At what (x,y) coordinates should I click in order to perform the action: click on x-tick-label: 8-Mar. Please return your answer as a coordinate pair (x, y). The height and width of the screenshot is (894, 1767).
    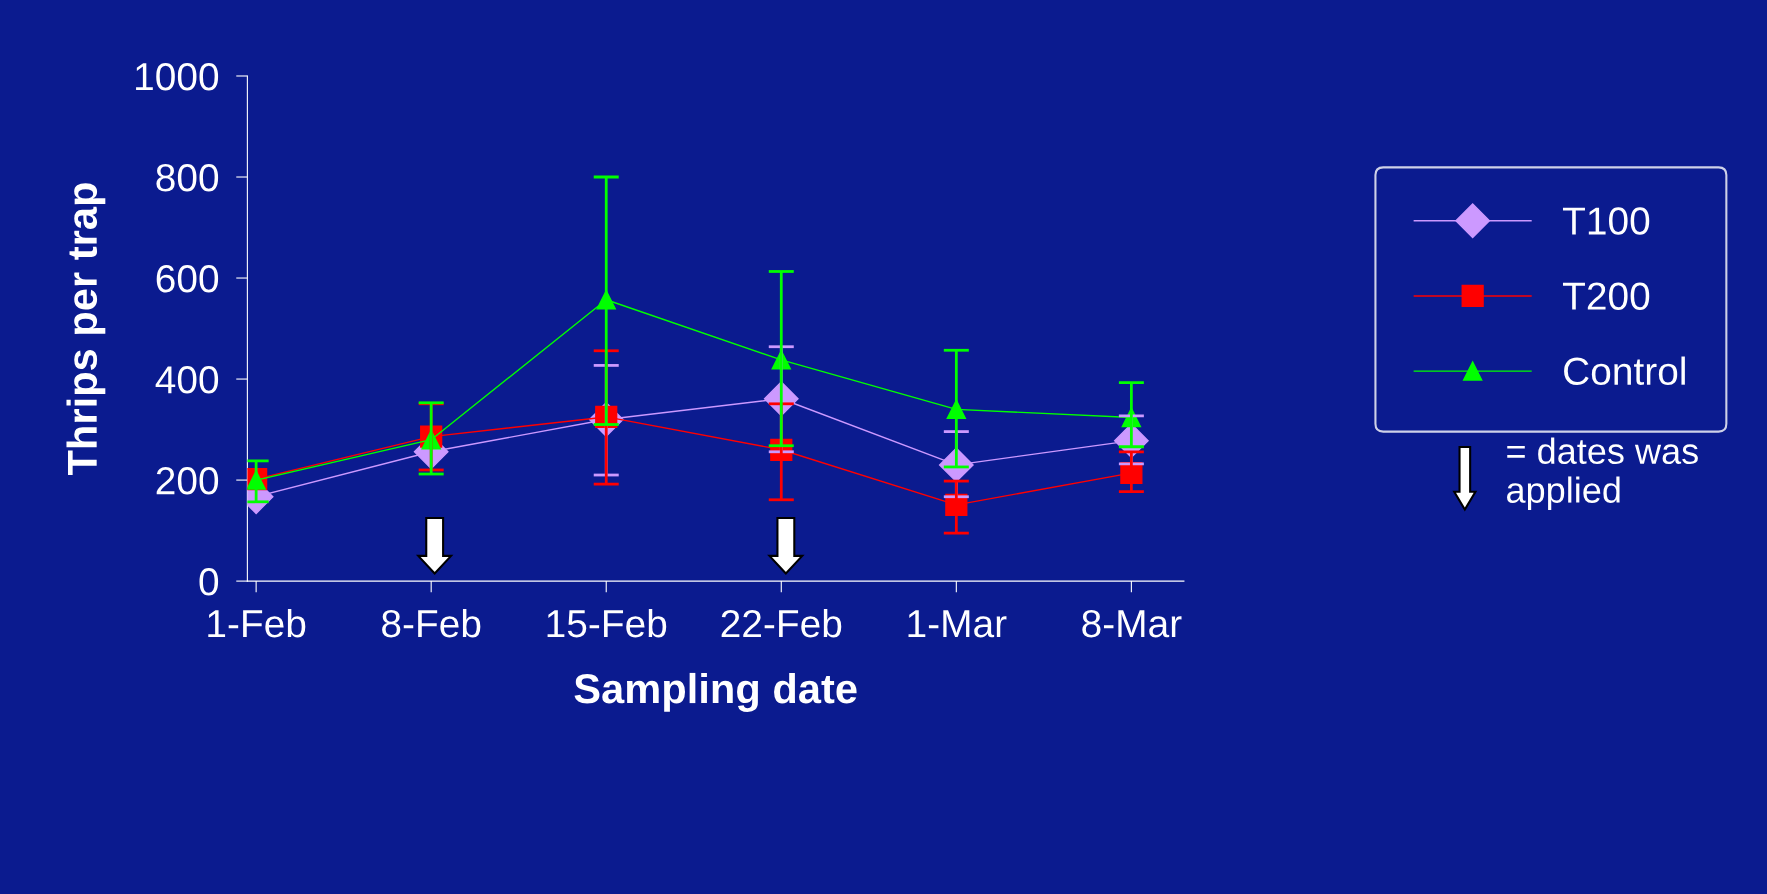
    Looking at the image, I should click on (1132, 623).